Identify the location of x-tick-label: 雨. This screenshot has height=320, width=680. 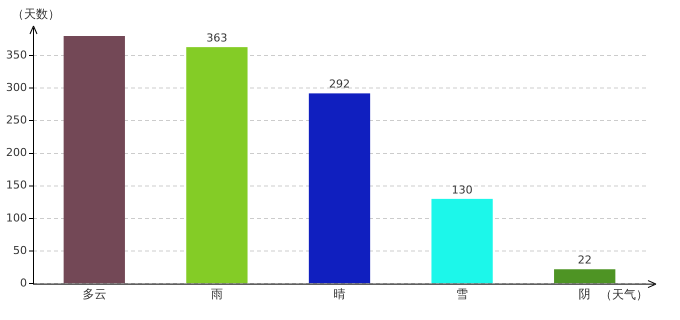
(216, 293).